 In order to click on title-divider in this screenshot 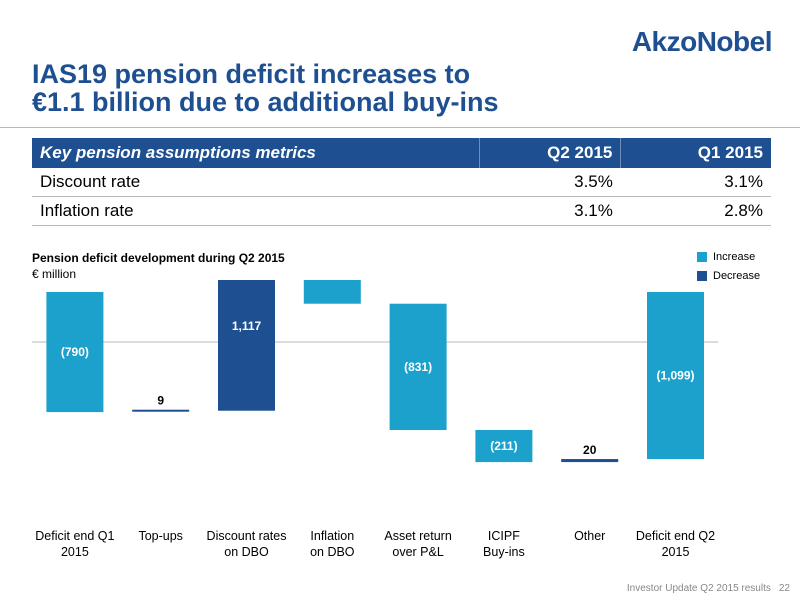, I will do `click(400, 127)`.